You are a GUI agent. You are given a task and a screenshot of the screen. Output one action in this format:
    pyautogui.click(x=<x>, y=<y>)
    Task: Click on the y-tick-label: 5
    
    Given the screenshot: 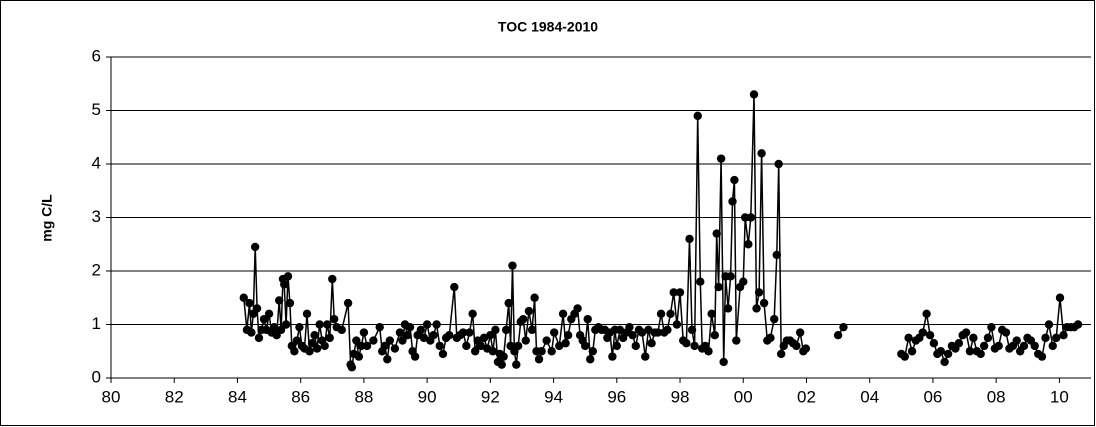 What is the action you would take?
    pyautogui.click(x=96, y=109)
    